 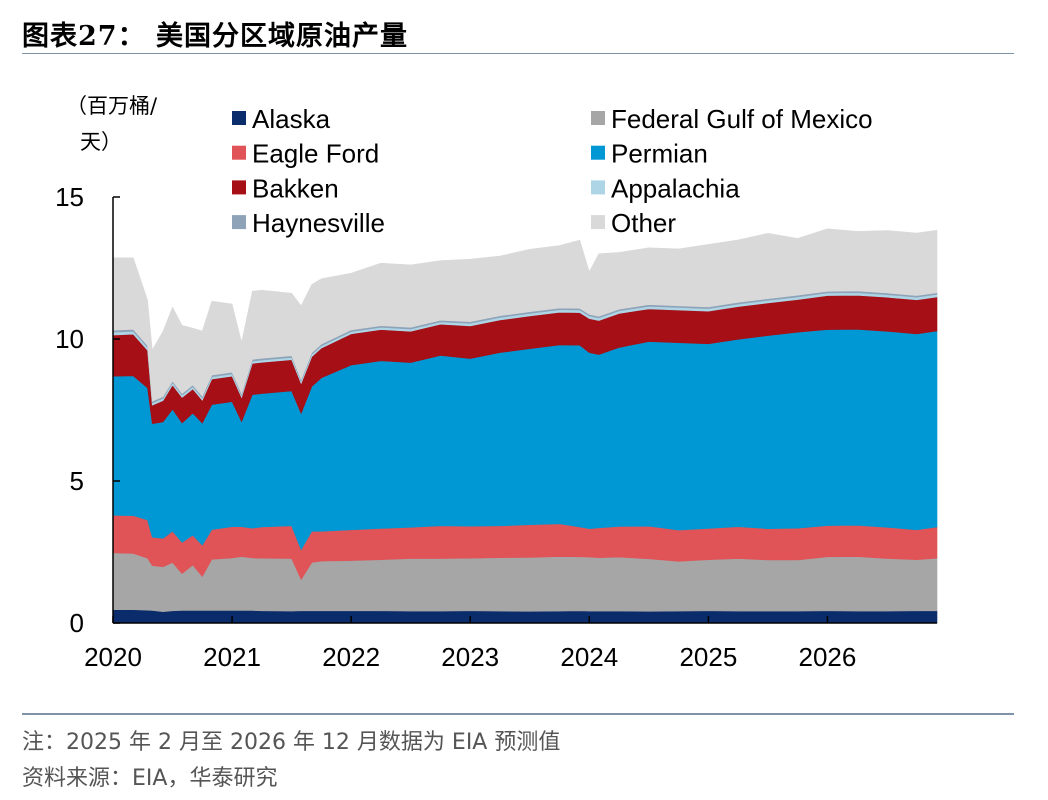 I want to click on x-ticks: 2020 2021 2022 2023 2024 2025 2026, so click(x=470, y=644).